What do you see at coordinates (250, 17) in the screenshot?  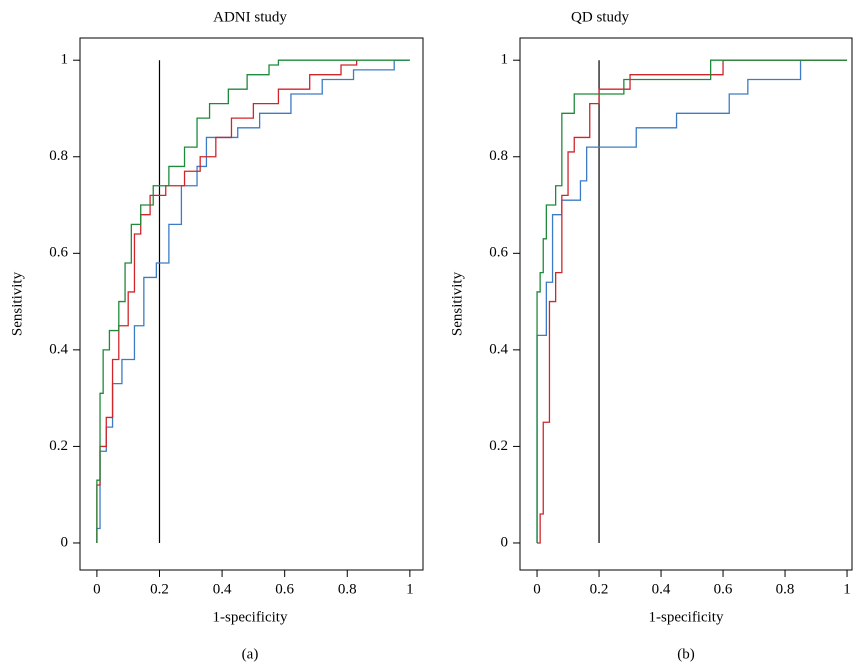 I see `chart-title: ADNI study` at bounding box center [250, 17].